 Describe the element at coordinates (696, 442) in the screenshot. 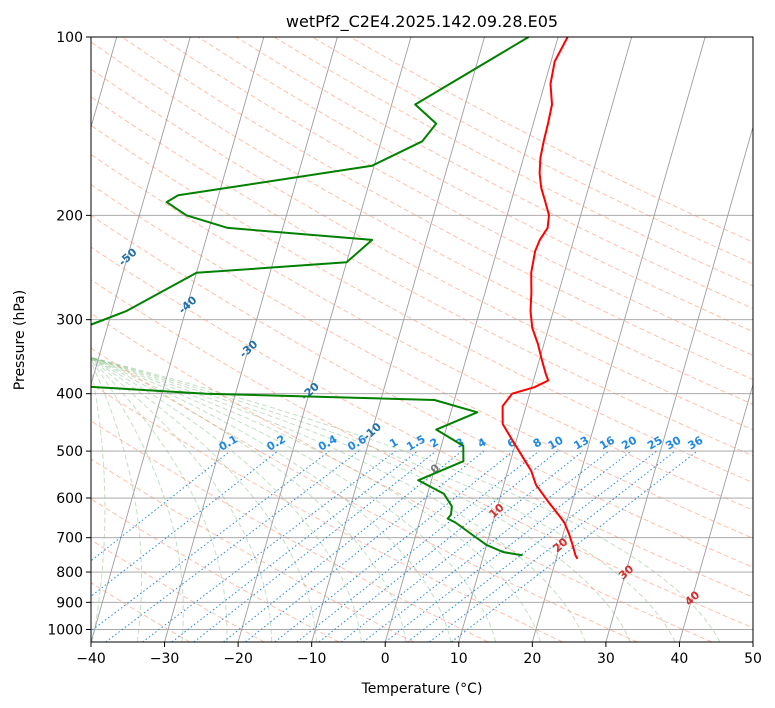

I see `mixing-ratio-label: 36` at that location.